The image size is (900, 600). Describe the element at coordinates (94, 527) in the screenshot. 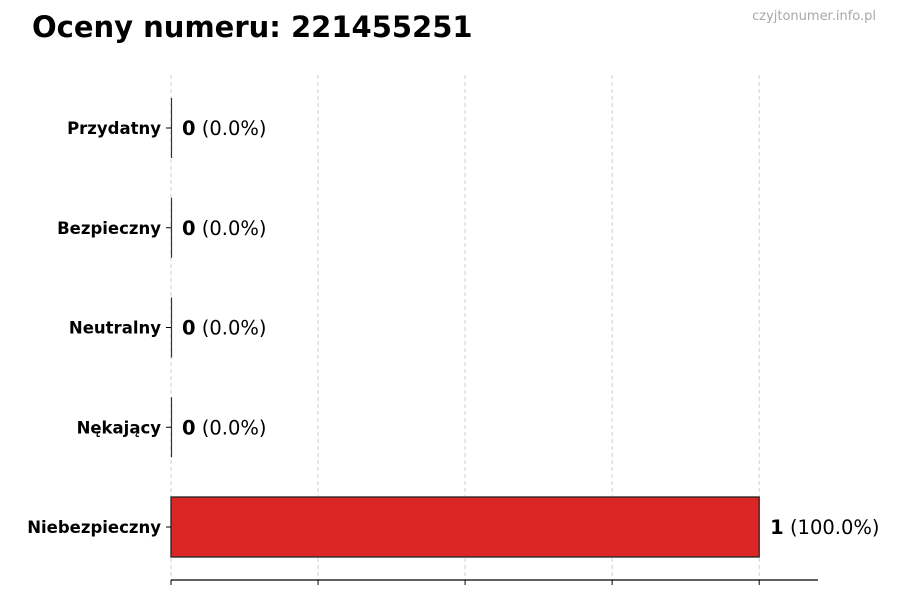

I see `y-tick-label: Niebezpieczny` at that location.